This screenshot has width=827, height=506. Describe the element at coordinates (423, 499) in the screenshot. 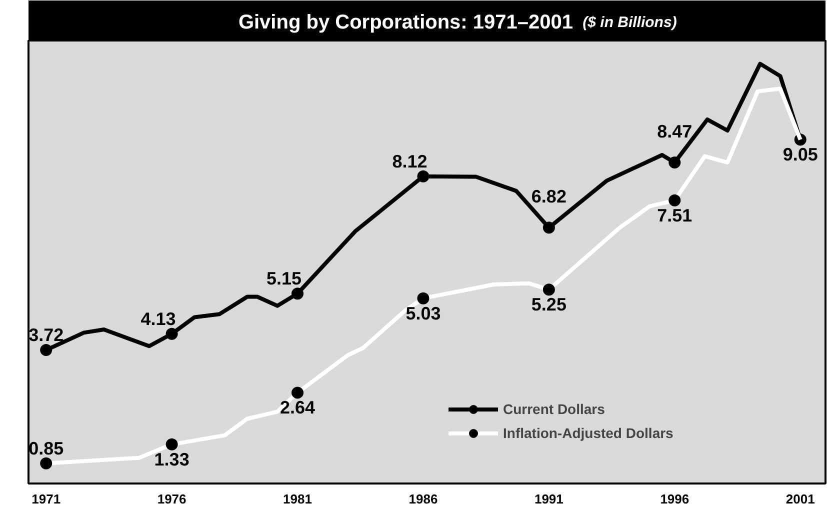

I see `x-tick-label: 1986` at that location.